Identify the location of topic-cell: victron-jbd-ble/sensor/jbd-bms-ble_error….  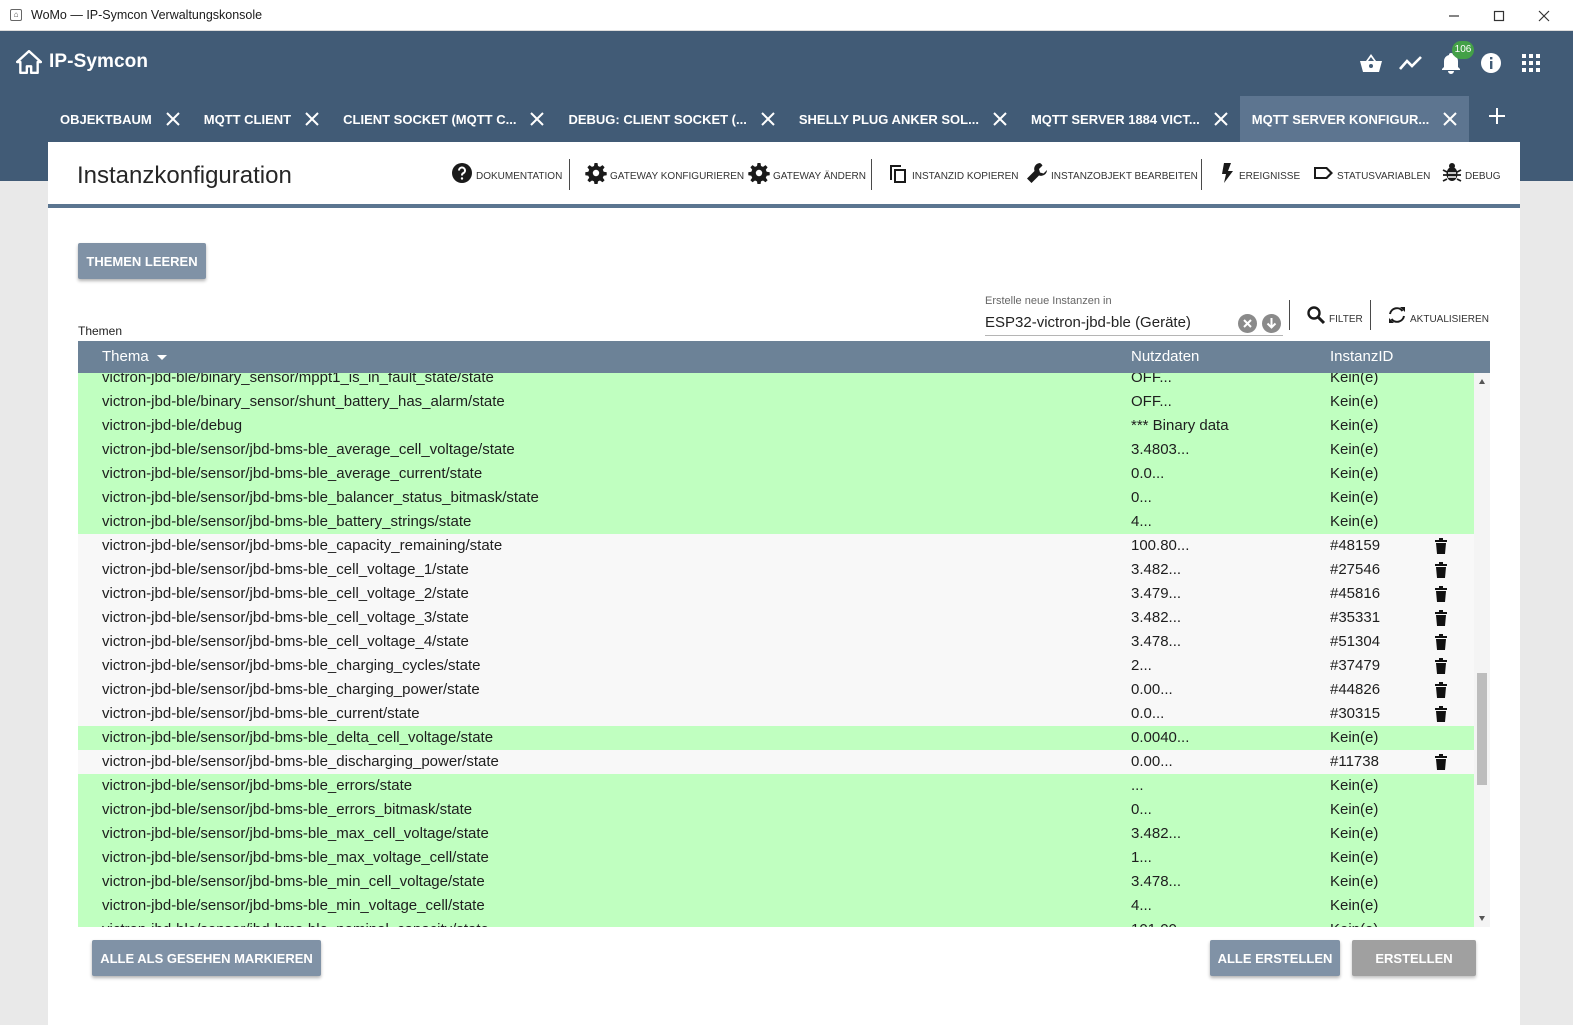
(257, 785).